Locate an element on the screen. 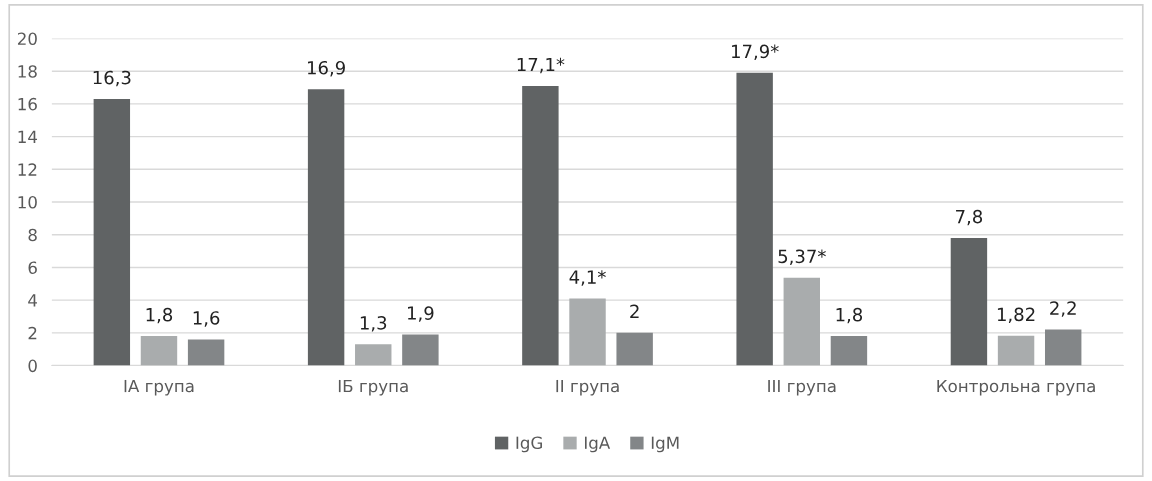 This screenshot has width=1152, height=481. data-label: 2 is located at coordinates (634, 311).